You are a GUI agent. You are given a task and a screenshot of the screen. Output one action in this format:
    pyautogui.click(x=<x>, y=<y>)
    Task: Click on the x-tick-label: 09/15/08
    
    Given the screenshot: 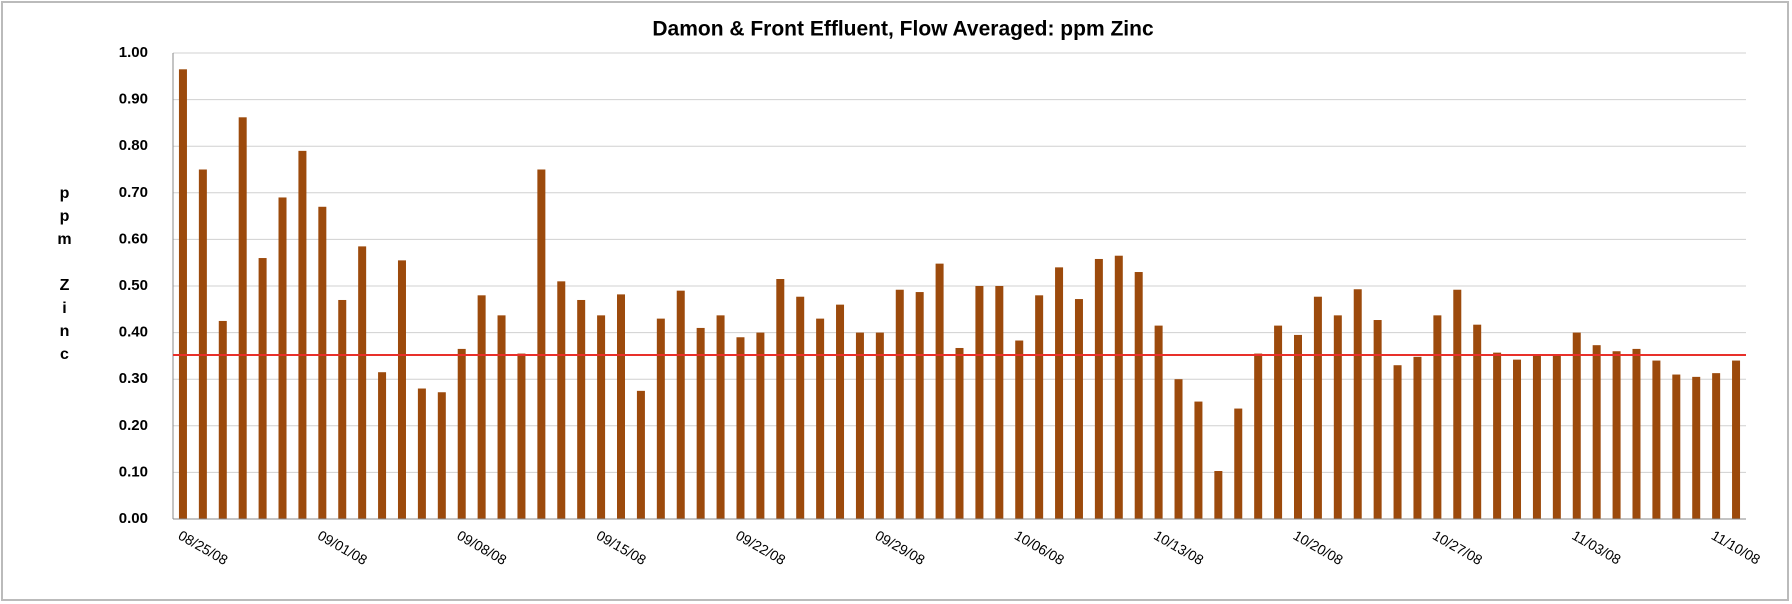 What is the action you would take?
    pyautogui.click(x=621, y=547)
    